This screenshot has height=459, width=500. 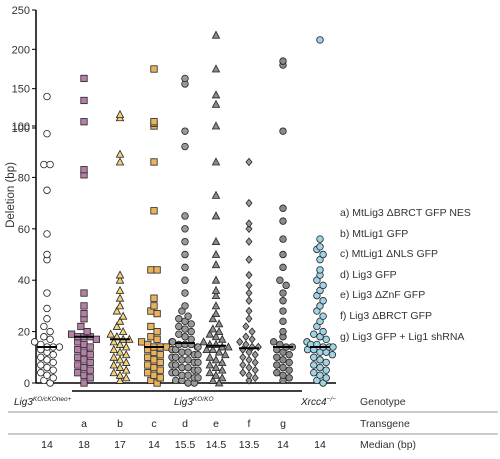 I want to click on transgene-cell: b, so click(x=120, y=424).